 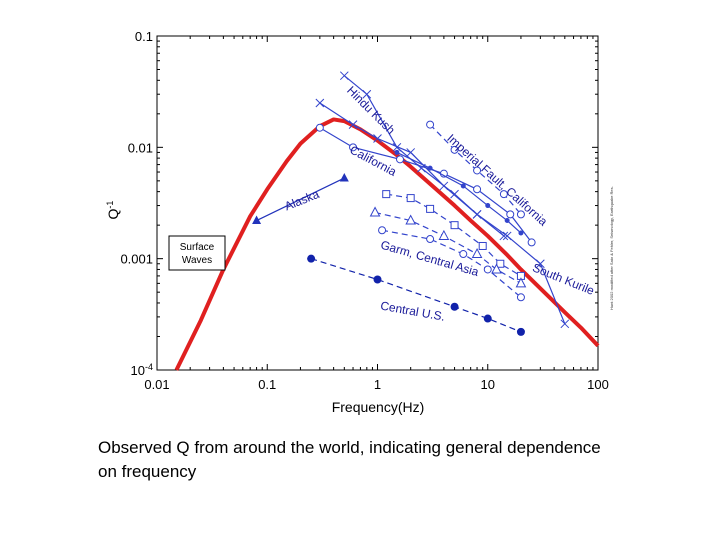 What do you see at coordinates (136, 259) in the screenshot?
I see `y-tick-label: 0.001` at bounding box center [136, 259].